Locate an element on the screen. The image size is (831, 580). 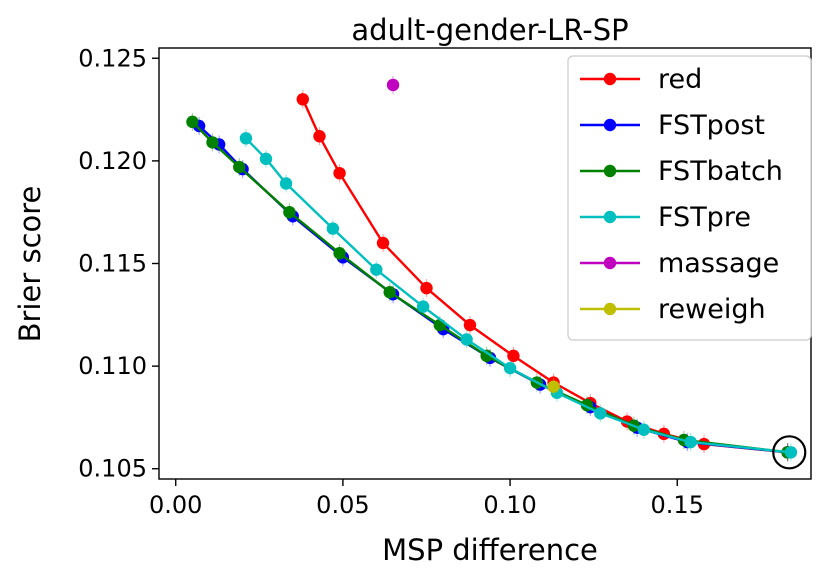
y-axis-label: Brier score is located at coordinates (30, 264).